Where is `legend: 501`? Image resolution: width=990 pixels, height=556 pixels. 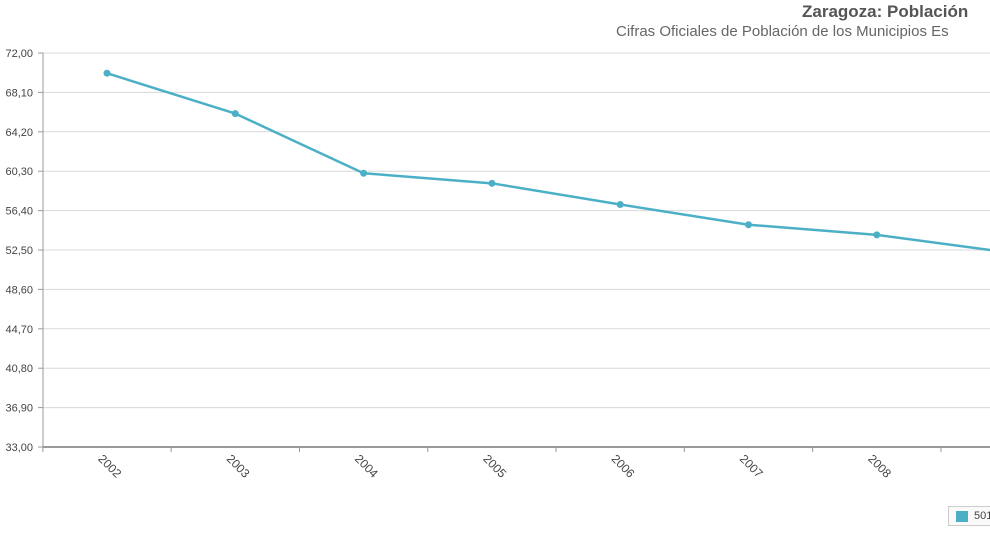
legend: 501 is located at coordinates (969, 516).